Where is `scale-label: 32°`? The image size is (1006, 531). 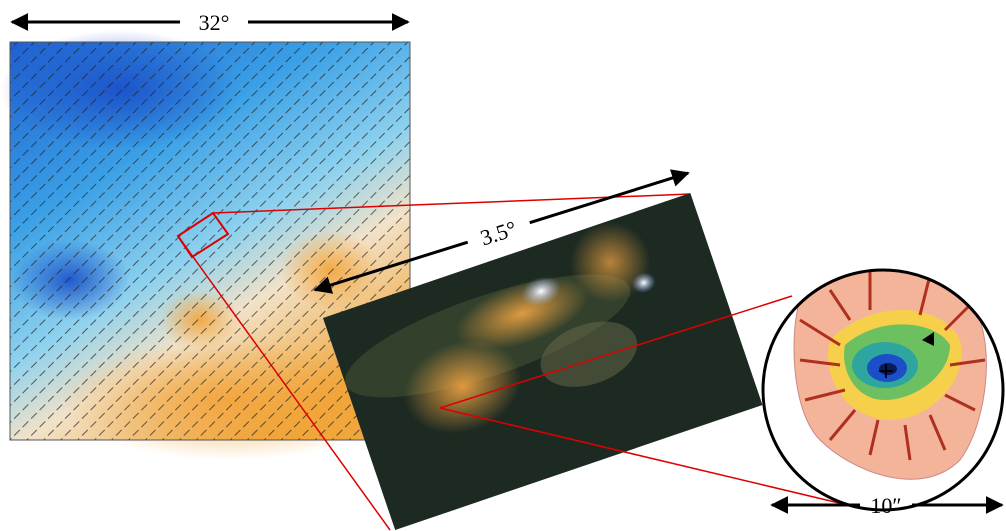 scale-label: 32° is located at coordinates (214, 22).